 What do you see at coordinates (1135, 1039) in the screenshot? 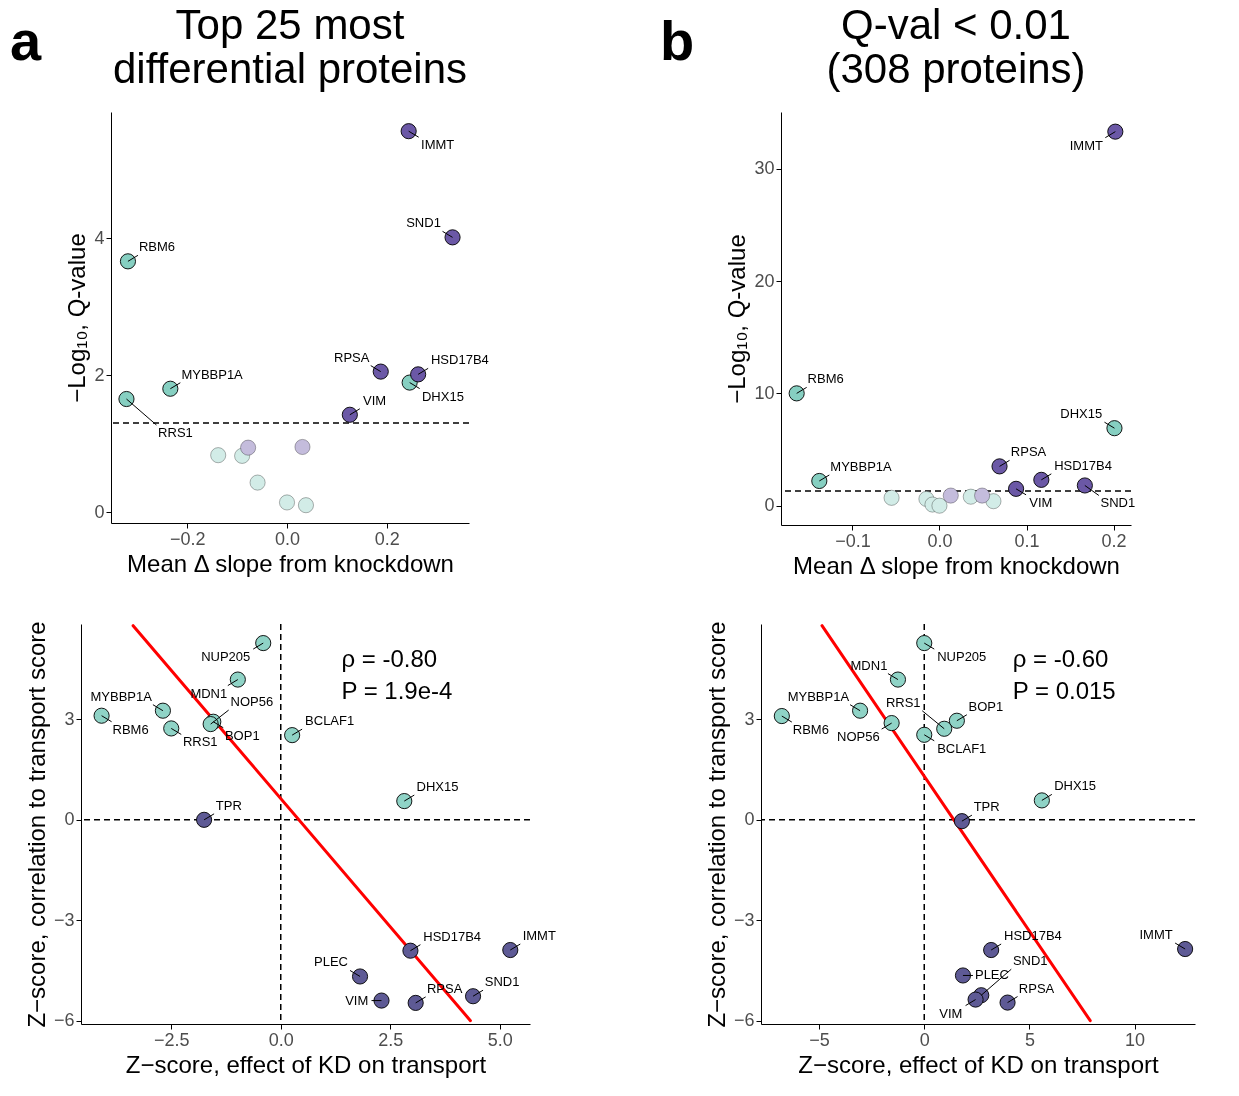
I see `x-tick-label: 10` at bounding box center [1135, 1039].